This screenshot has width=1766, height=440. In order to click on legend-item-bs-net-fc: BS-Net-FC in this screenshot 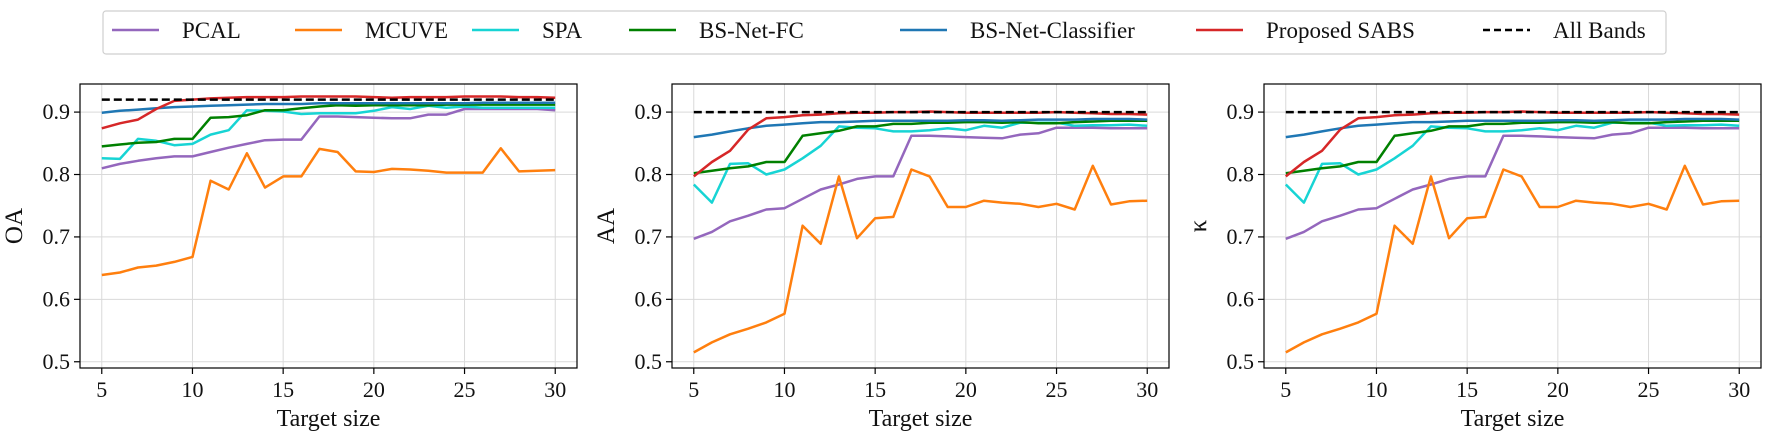, I will do `click(716, 30)`.